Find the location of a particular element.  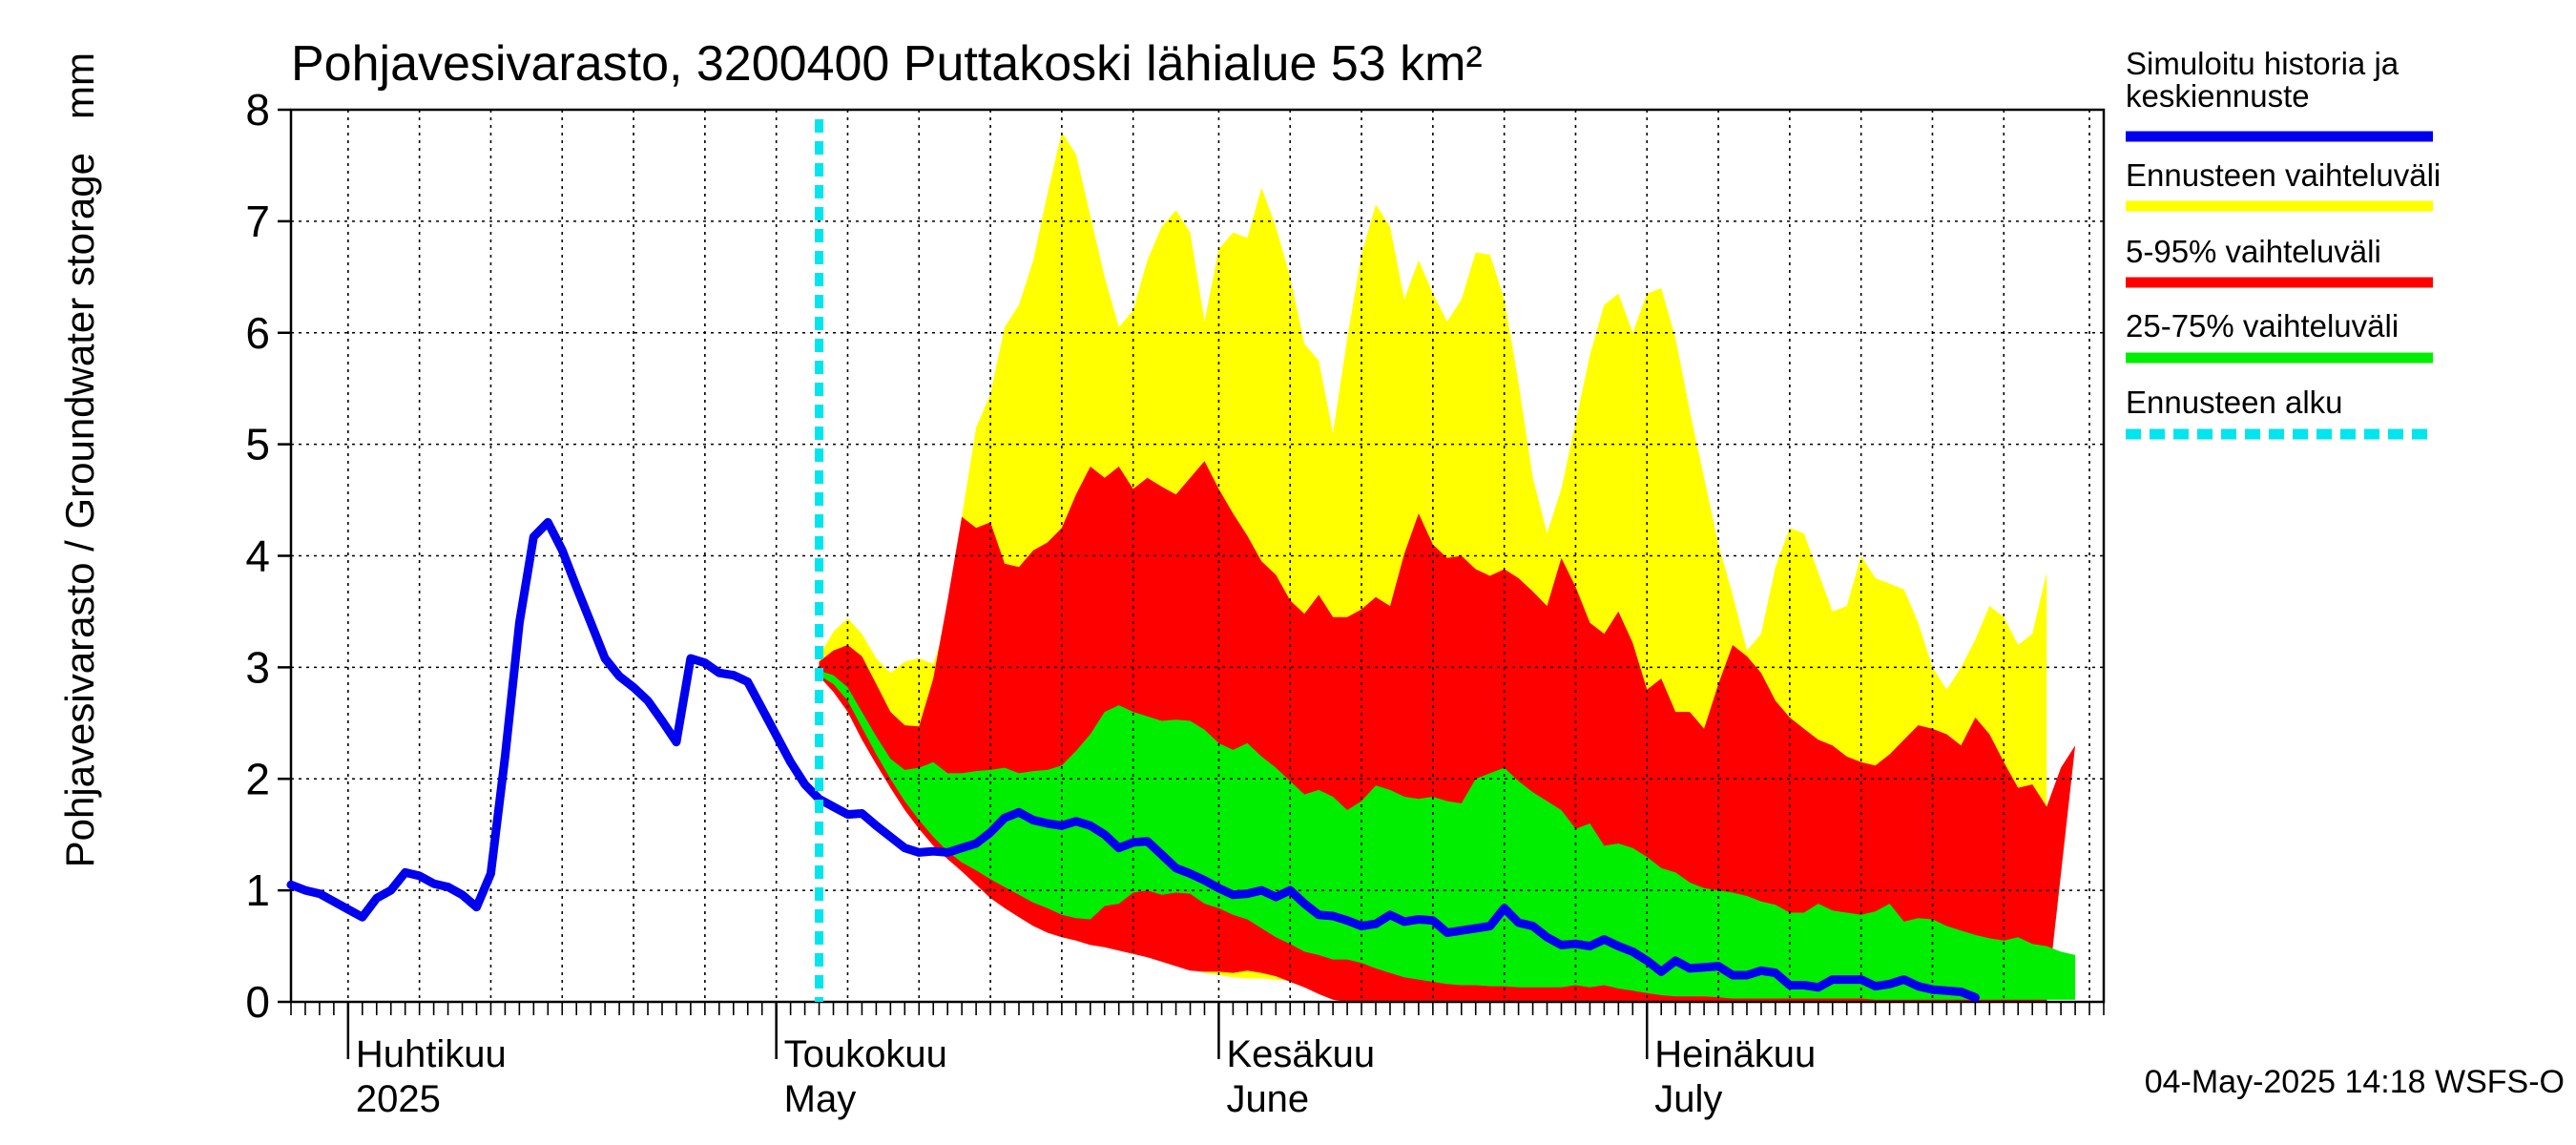

x-month-sublabel: July is located at coordinates (1688, 1099).